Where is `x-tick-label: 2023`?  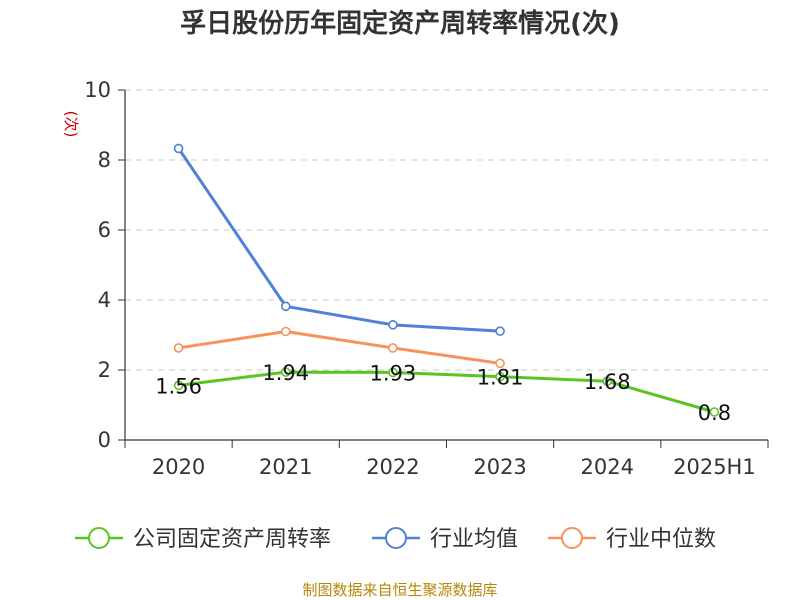
x-tick-label: 2023 is located at coordinates (499, 467).